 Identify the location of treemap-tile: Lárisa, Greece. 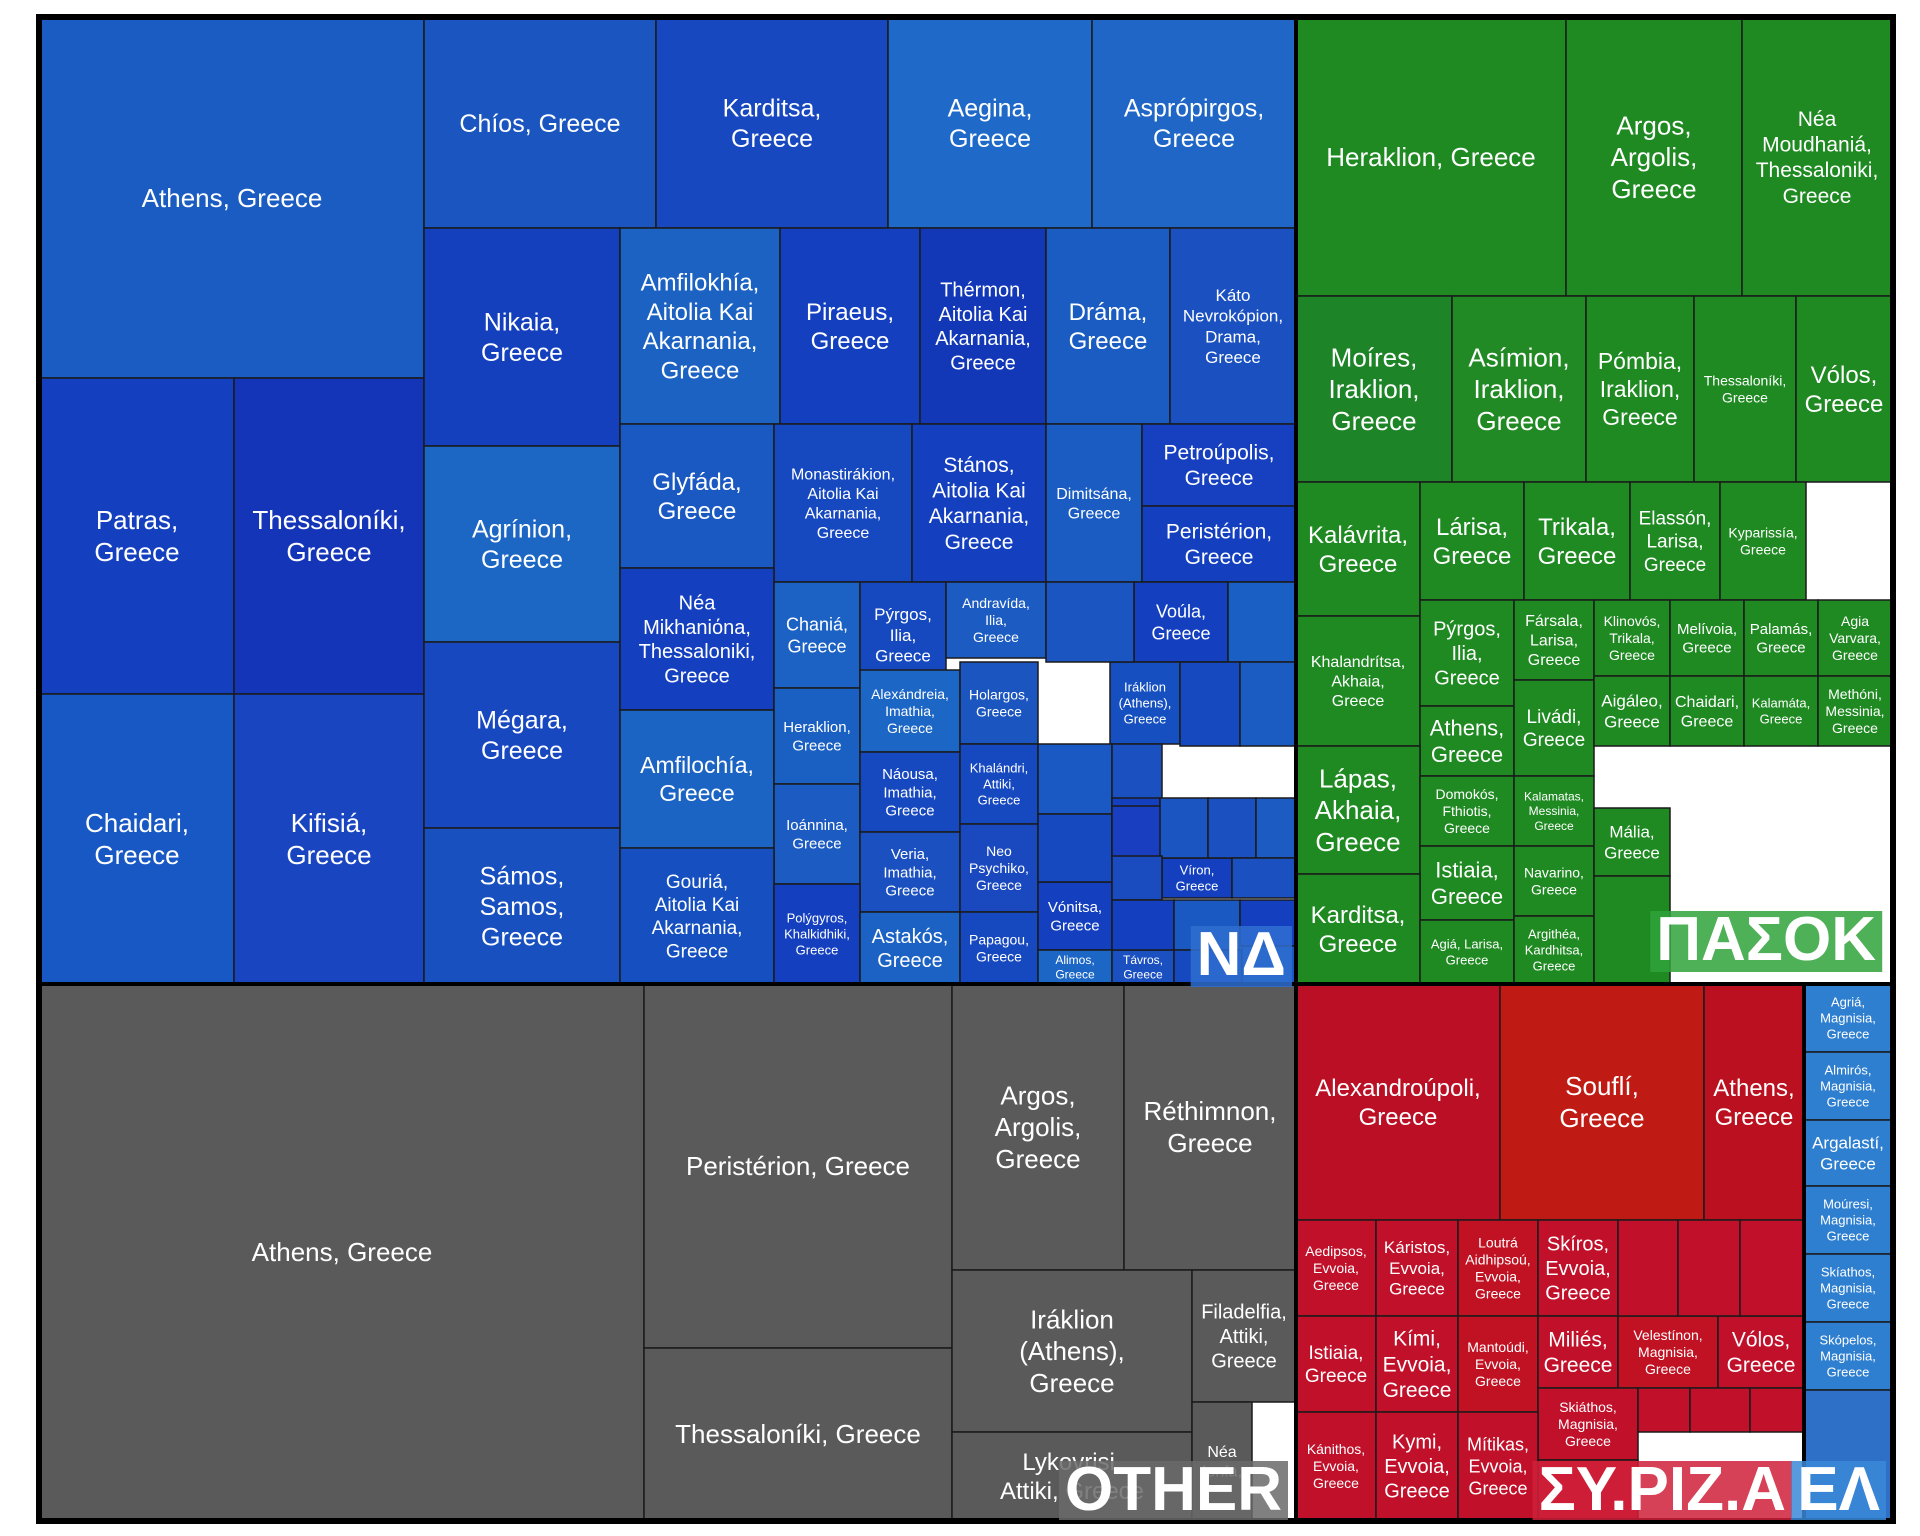
(1472, 541).